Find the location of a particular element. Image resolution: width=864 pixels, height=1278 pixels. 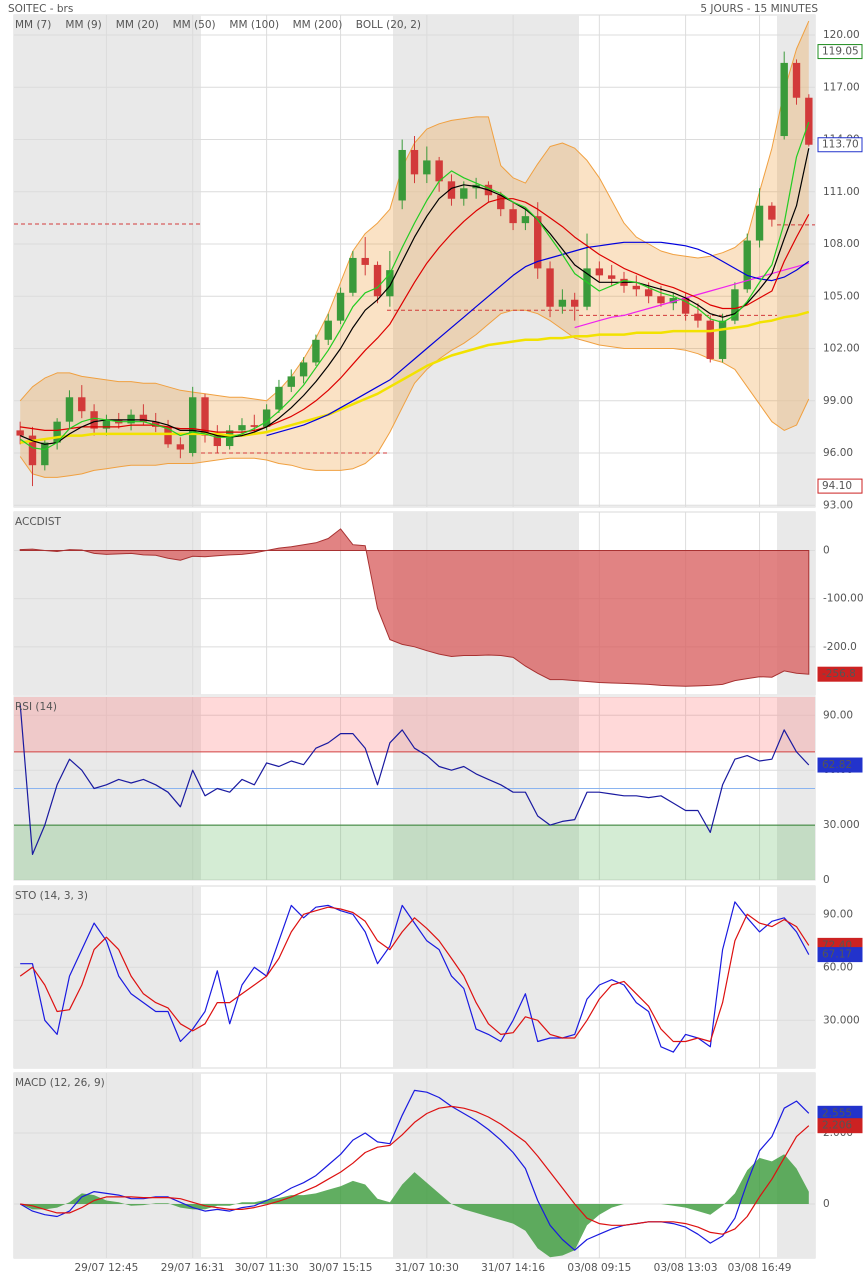

x-tick-label: 29/07 12:45 is located at coordinates (106, 1268).